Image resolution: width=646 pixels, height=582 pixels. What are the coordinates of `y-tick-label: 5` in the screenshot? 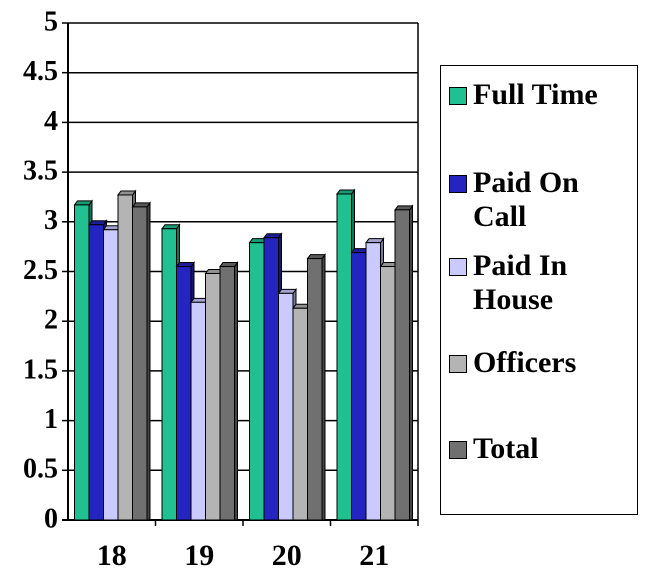 It's located at (51, 21).